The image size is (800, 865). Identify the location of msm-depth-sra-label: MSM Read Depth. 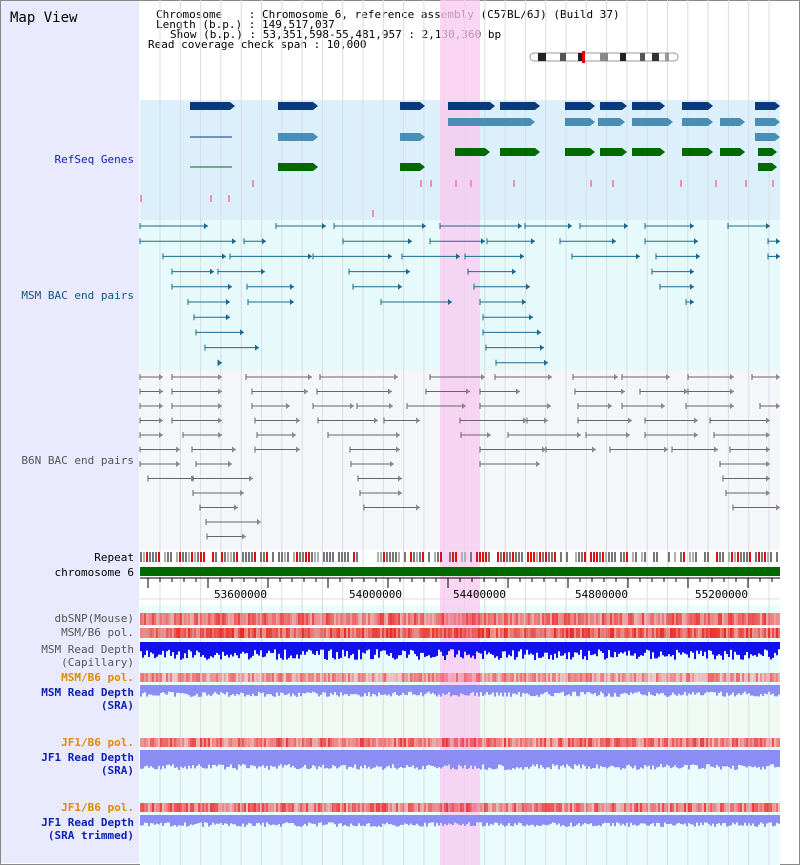
(87, 692).